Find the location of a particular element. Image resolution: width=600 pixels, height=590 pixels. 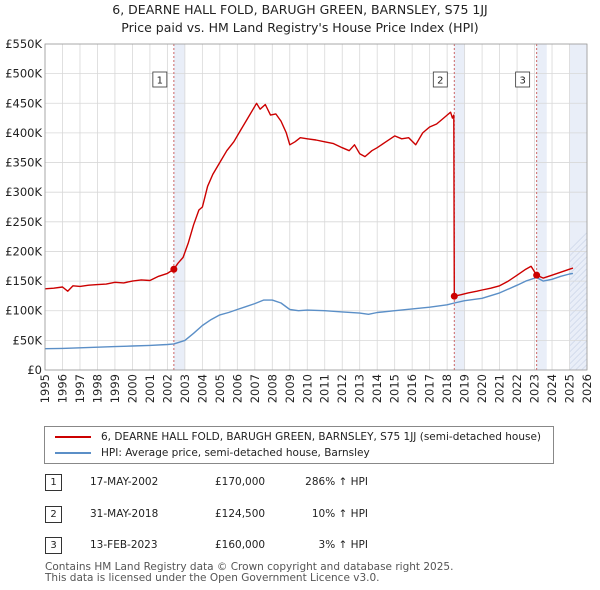

x-tick-label: 2005 is located at coordinates (220, 388).